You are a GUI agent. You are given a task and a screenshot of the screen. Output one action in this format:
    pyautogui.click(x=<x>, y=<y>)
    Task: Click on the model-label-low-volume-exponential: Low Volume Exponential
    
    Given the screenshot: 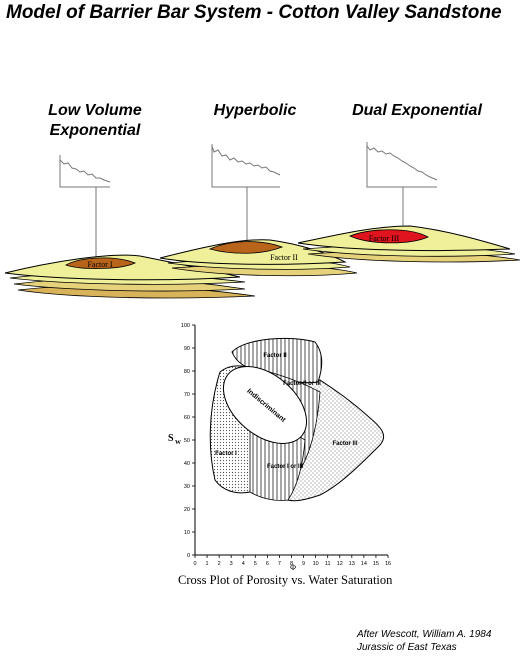 What is the action you would take?
    pyautogui.click(x=95, y=121)
    